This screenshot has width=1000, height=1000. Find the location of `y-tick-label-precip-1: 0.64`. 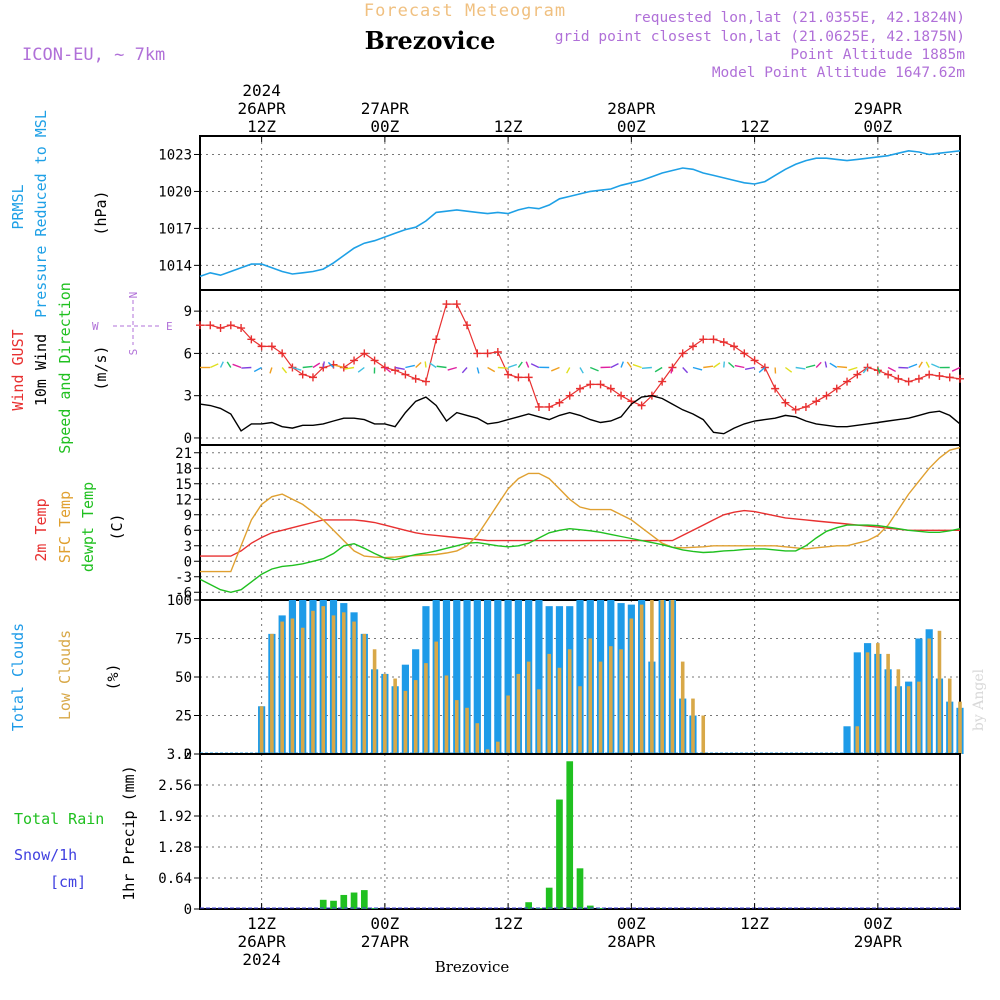

y-tick-label-precip-1: 0.64 is located at coordinates (175, 879).